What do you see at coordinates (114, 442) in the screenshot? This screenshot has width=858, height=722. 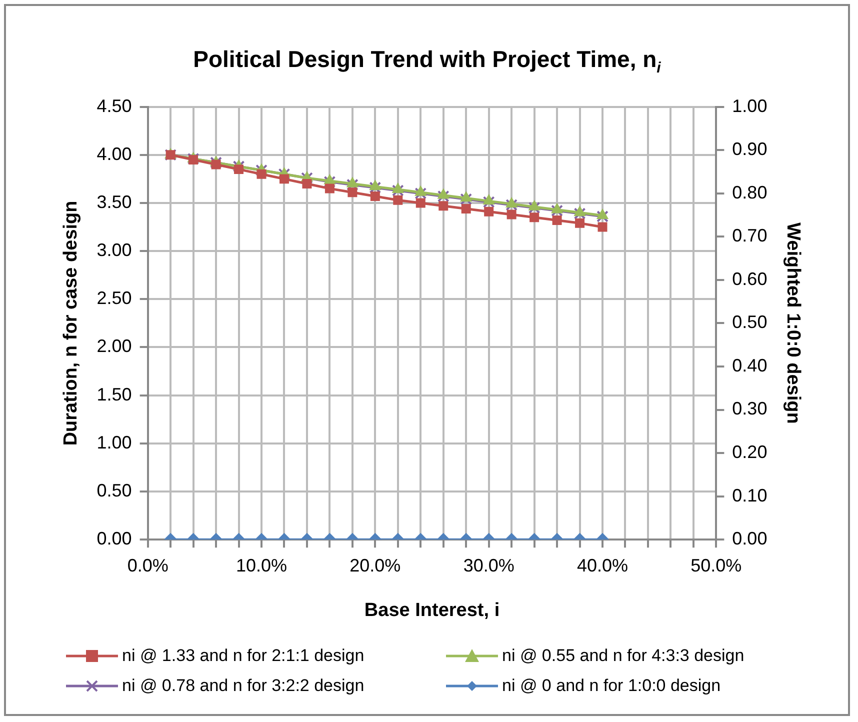 I see `y-tick-label: 1.00` at bounding box center [114, 442].